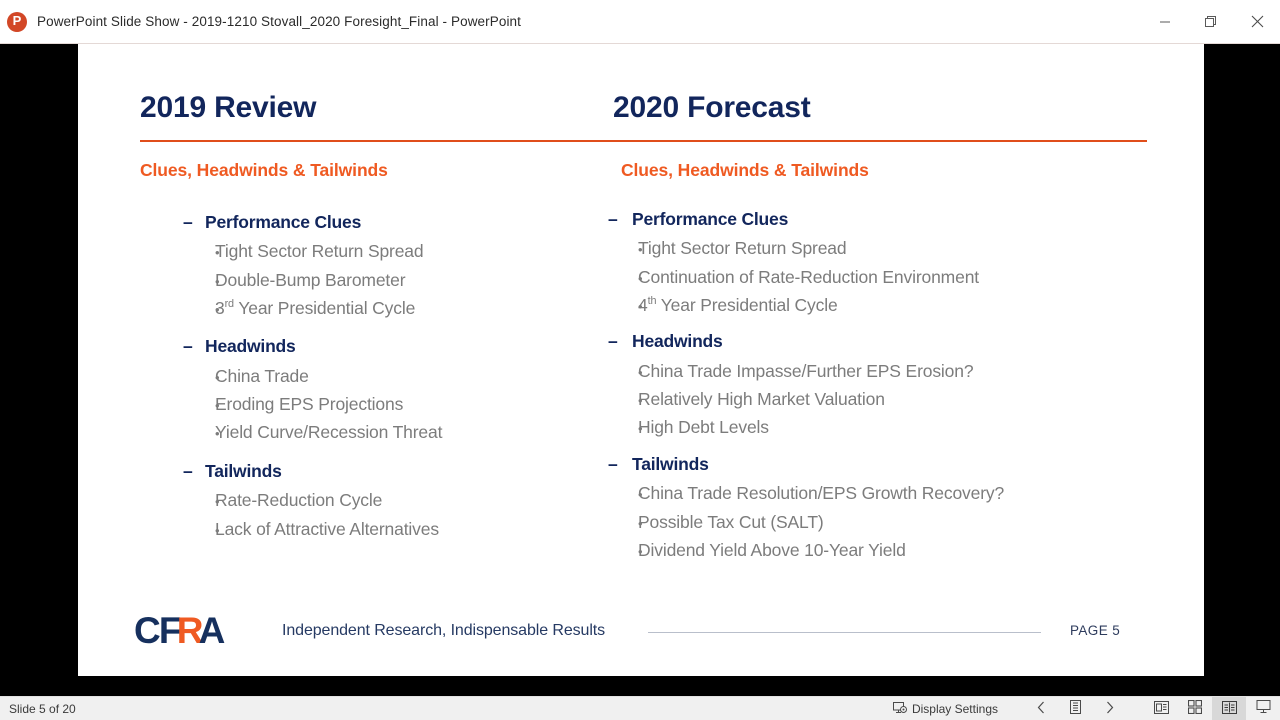 Image resolution: width=1280 pixels, height=720 pixels. I want to click on list-item-label: Dividend Yield Above 10-Year Yield, so click(772, 549).